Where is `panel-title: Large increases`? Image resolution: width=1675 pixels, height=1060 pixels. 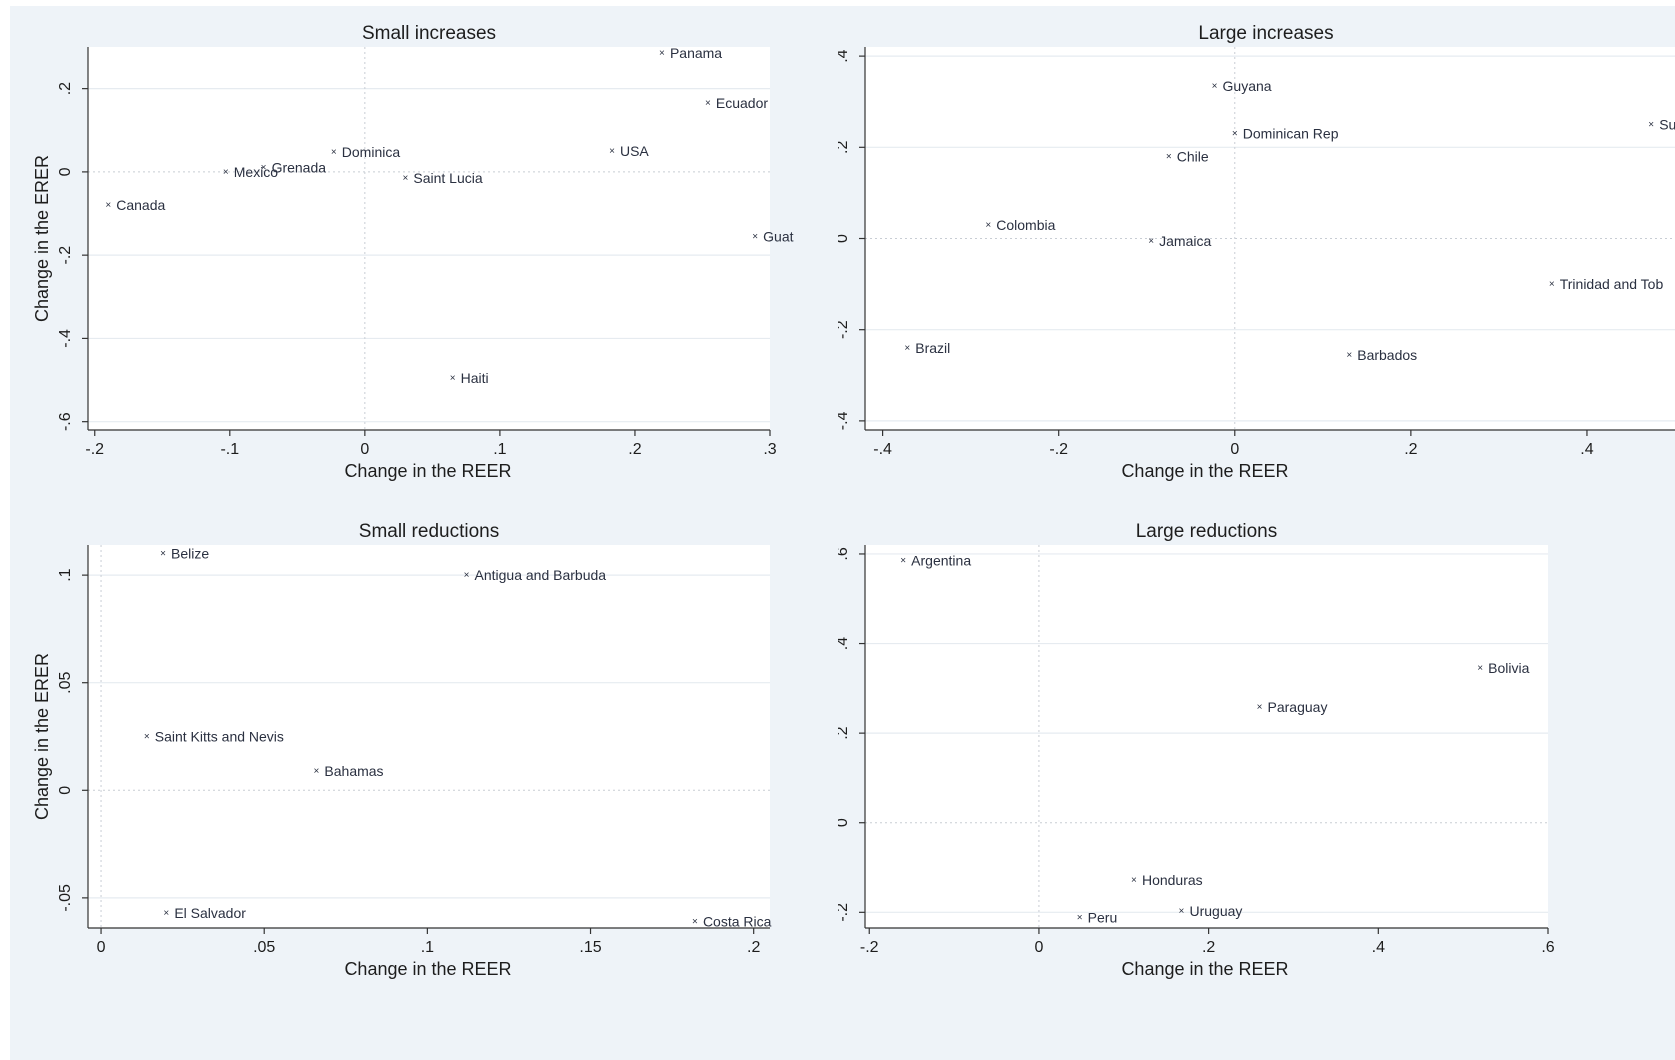 panel-title: Large increases is located at coordinates (1265, 33).